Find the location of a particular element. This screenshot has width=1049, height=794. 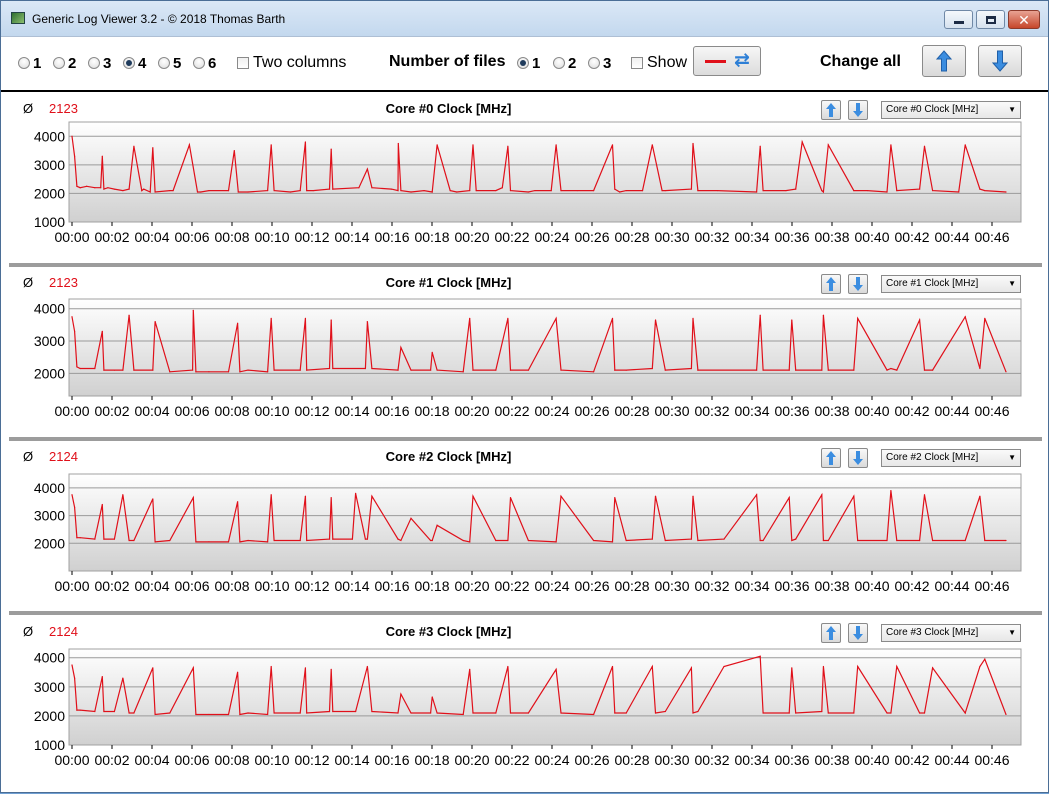

series-line is located at coordinates (538, 516).